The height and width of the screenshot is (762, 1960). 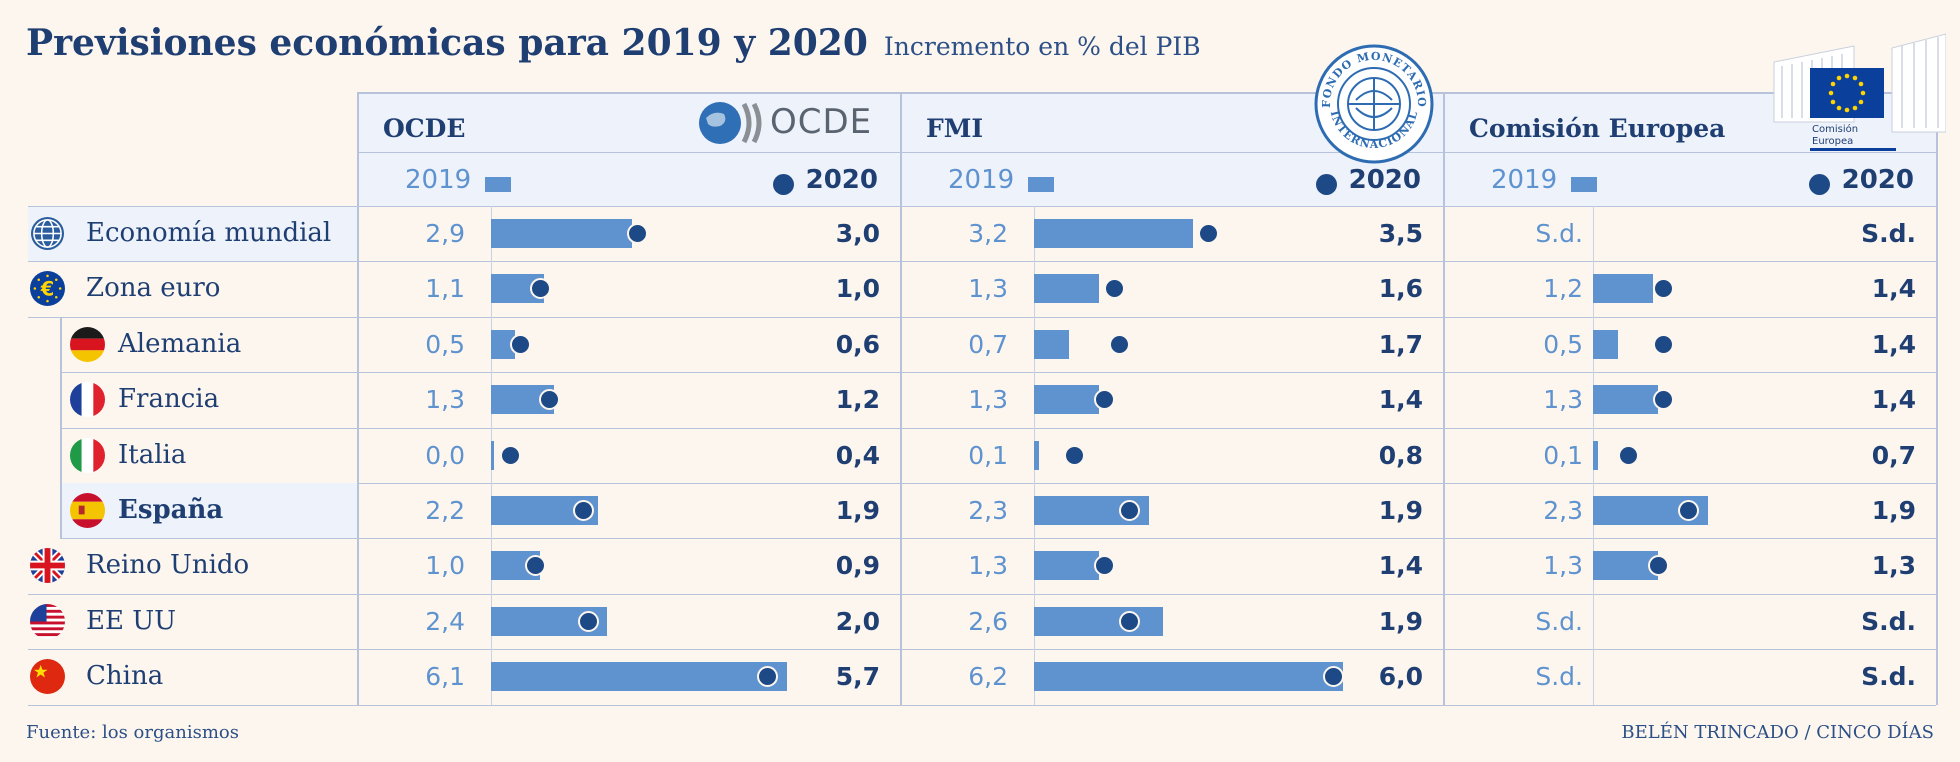 I want to click on country-row-8: China, so click(x=192, y=676).